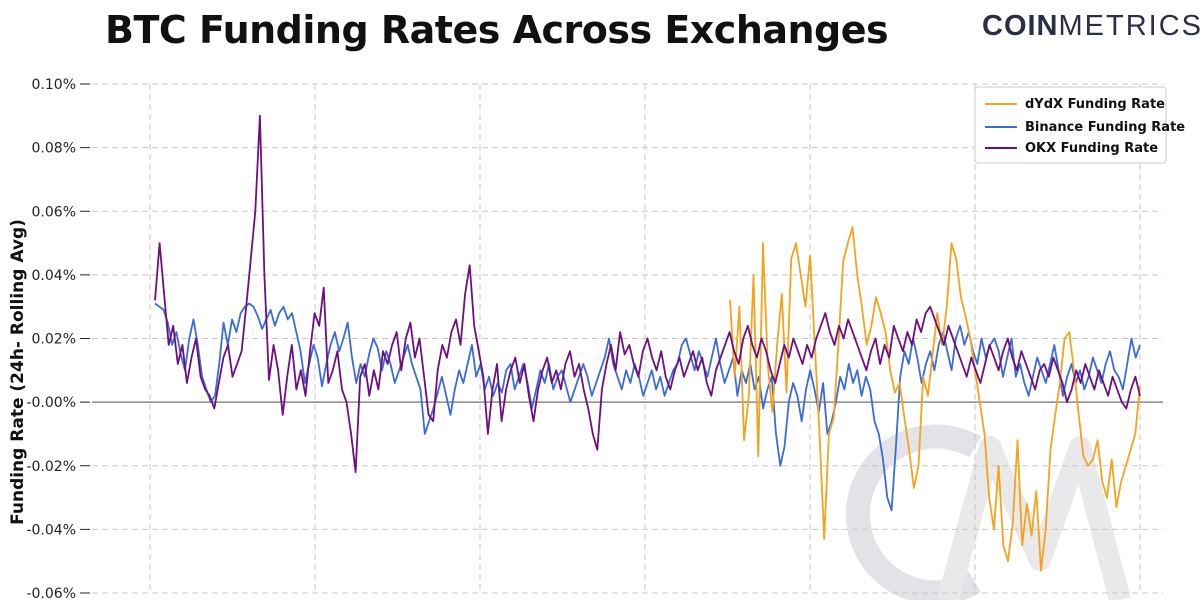  Describe the element at coordinates (1020, 26) in the screenshot. I see `logo-part-coin: COIN` at that location.